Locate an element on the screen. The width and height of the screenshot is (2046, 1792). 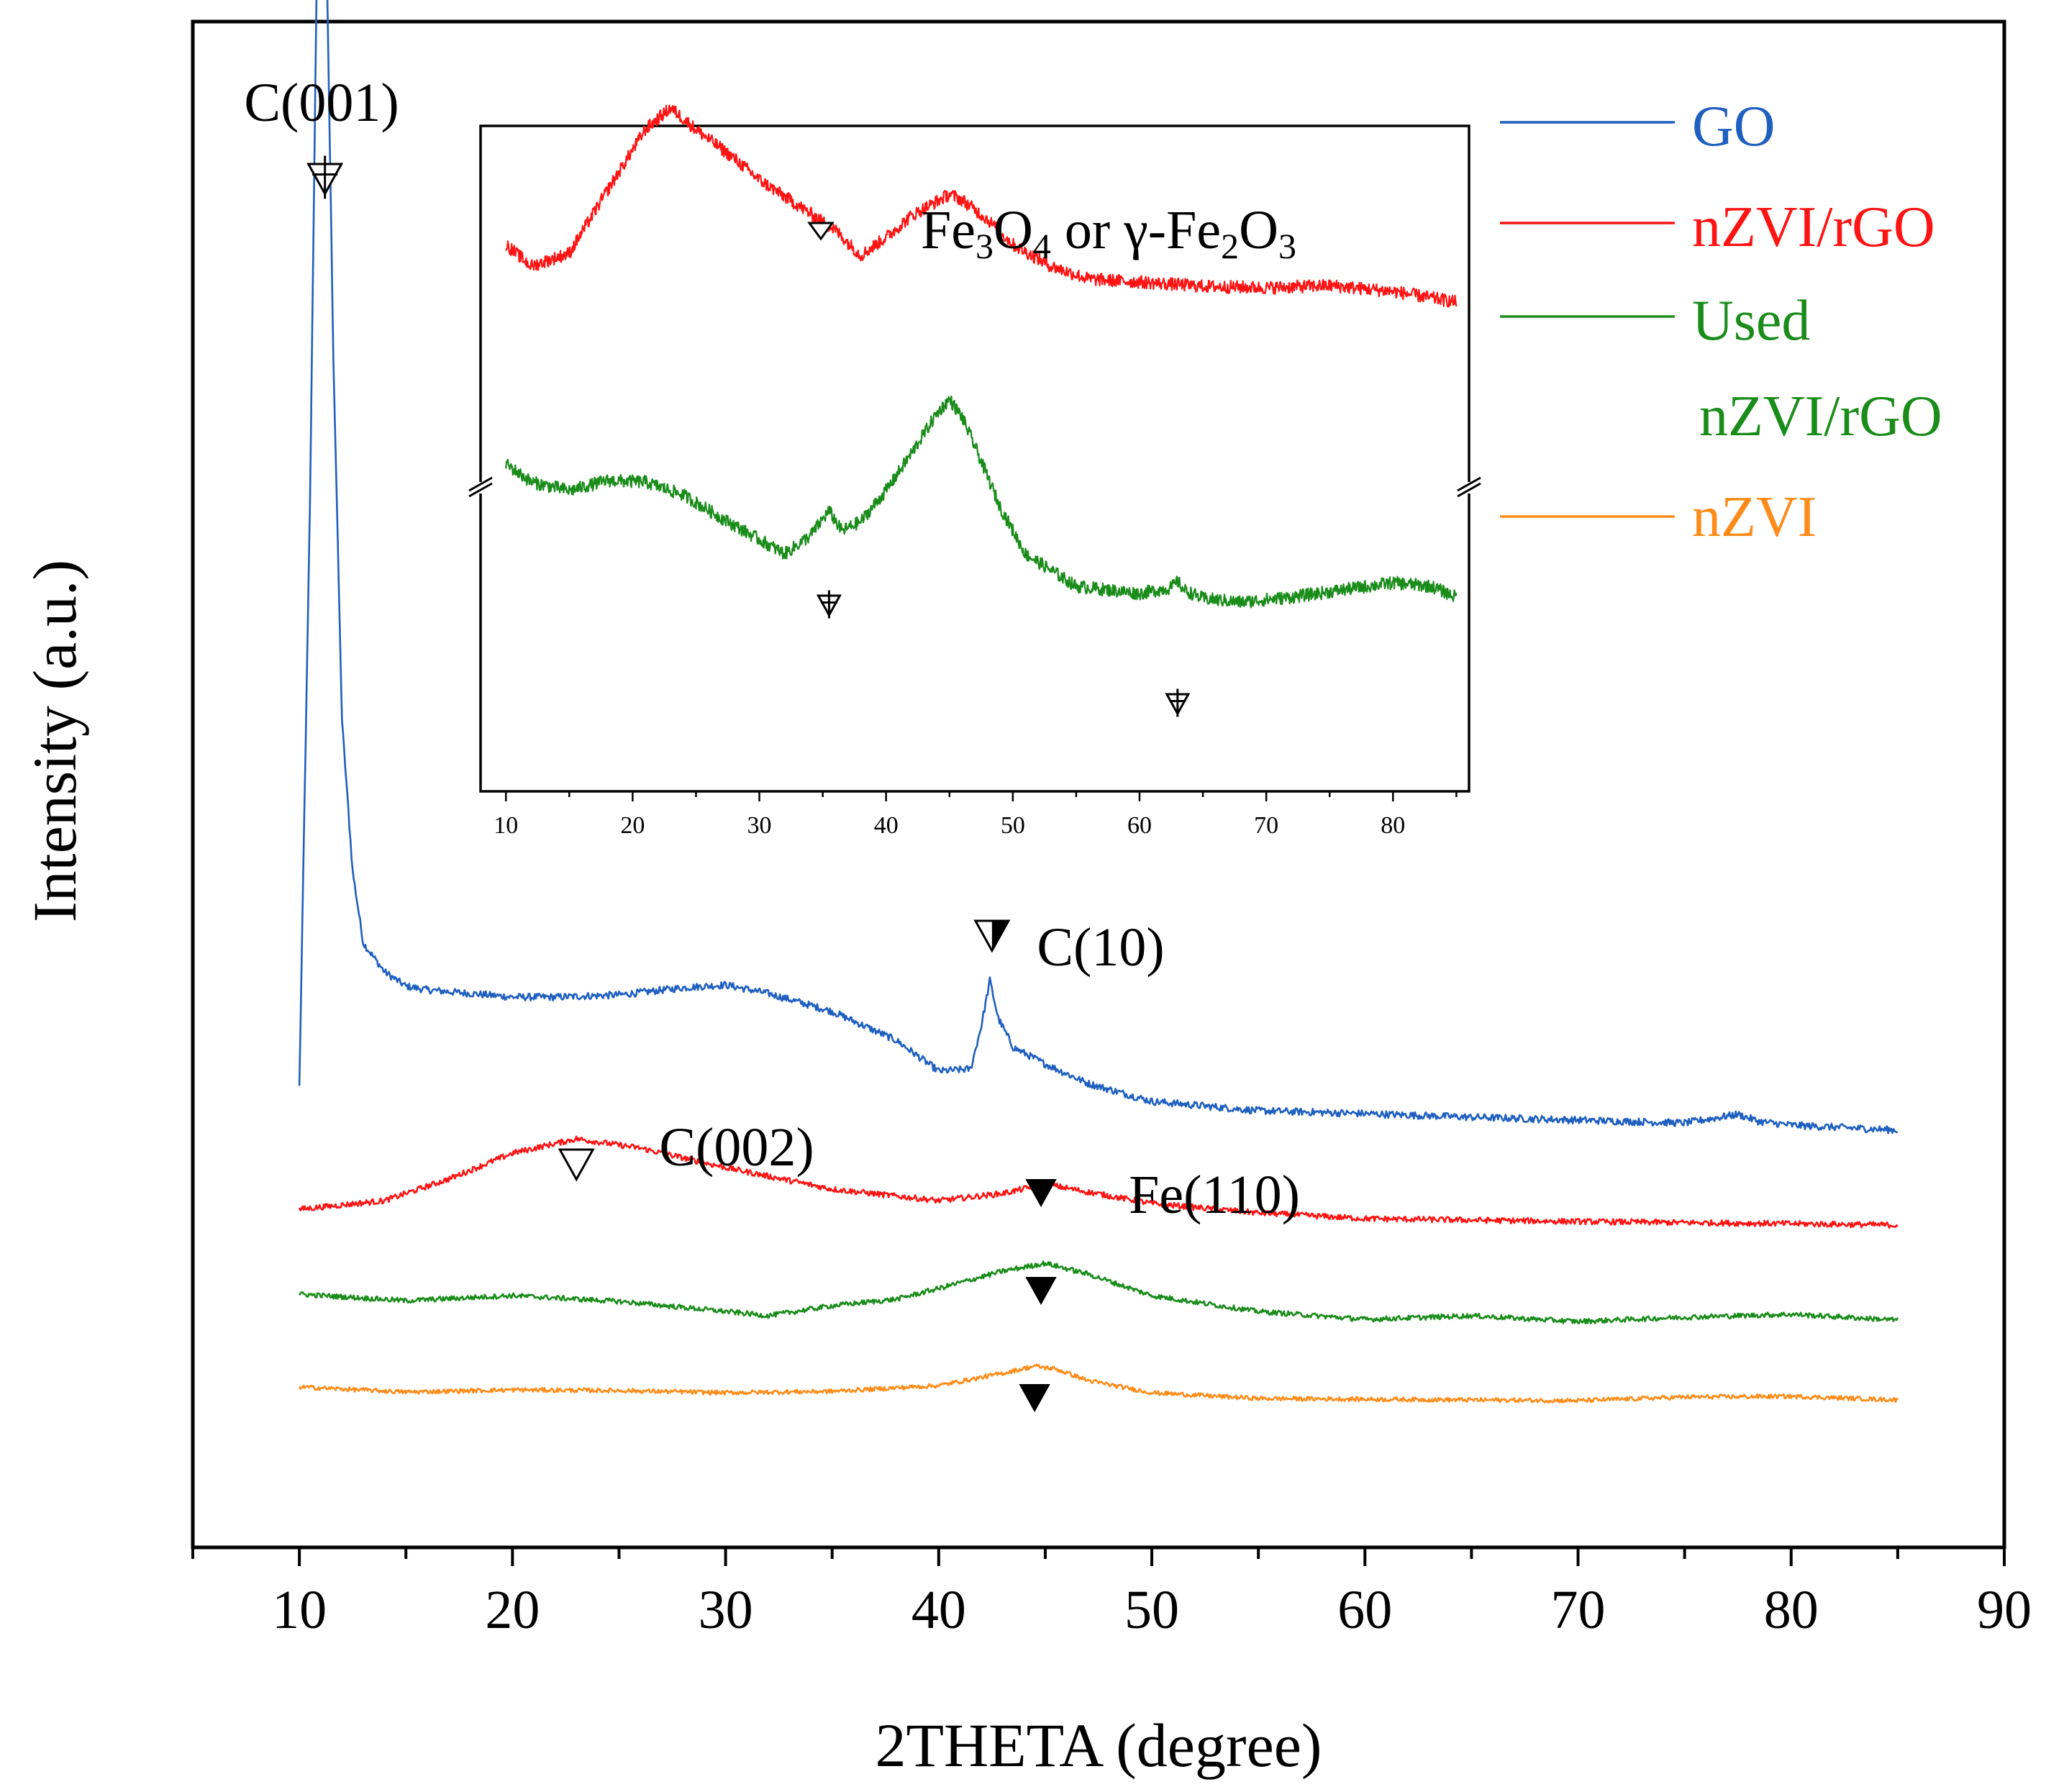
peak-marker-c10 is located at coordinates (992, 936).